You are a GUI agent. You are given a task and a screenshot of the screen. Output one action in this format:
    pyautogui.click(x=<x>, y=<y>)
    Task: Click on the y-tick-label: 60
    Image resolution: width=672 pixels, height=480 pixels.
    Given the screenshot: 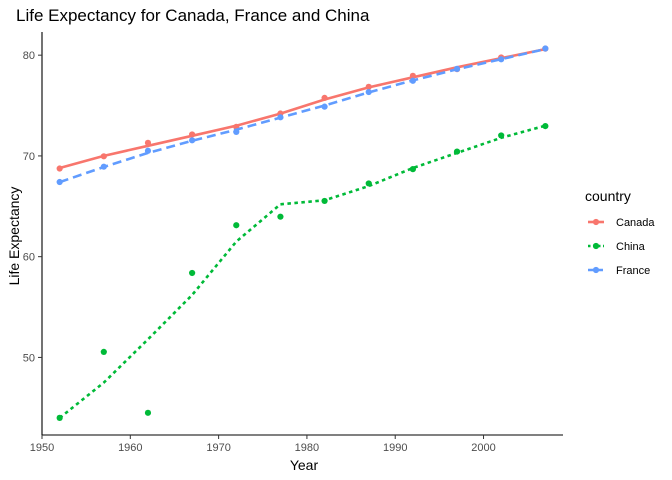 What is the action you would take?
    pyautogui.click(x=29, y=258)
    